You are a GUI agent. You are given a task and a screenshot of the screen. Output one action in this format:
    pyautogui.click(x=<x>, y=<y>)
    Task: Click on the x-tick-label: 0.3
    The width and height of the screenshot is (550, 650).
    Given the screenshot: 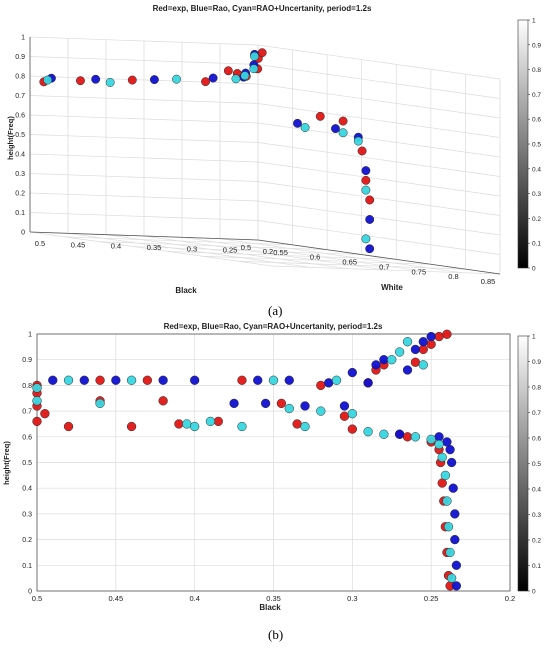 What is the action you would take?
    pyautogui.click(x=192, y=248)
    